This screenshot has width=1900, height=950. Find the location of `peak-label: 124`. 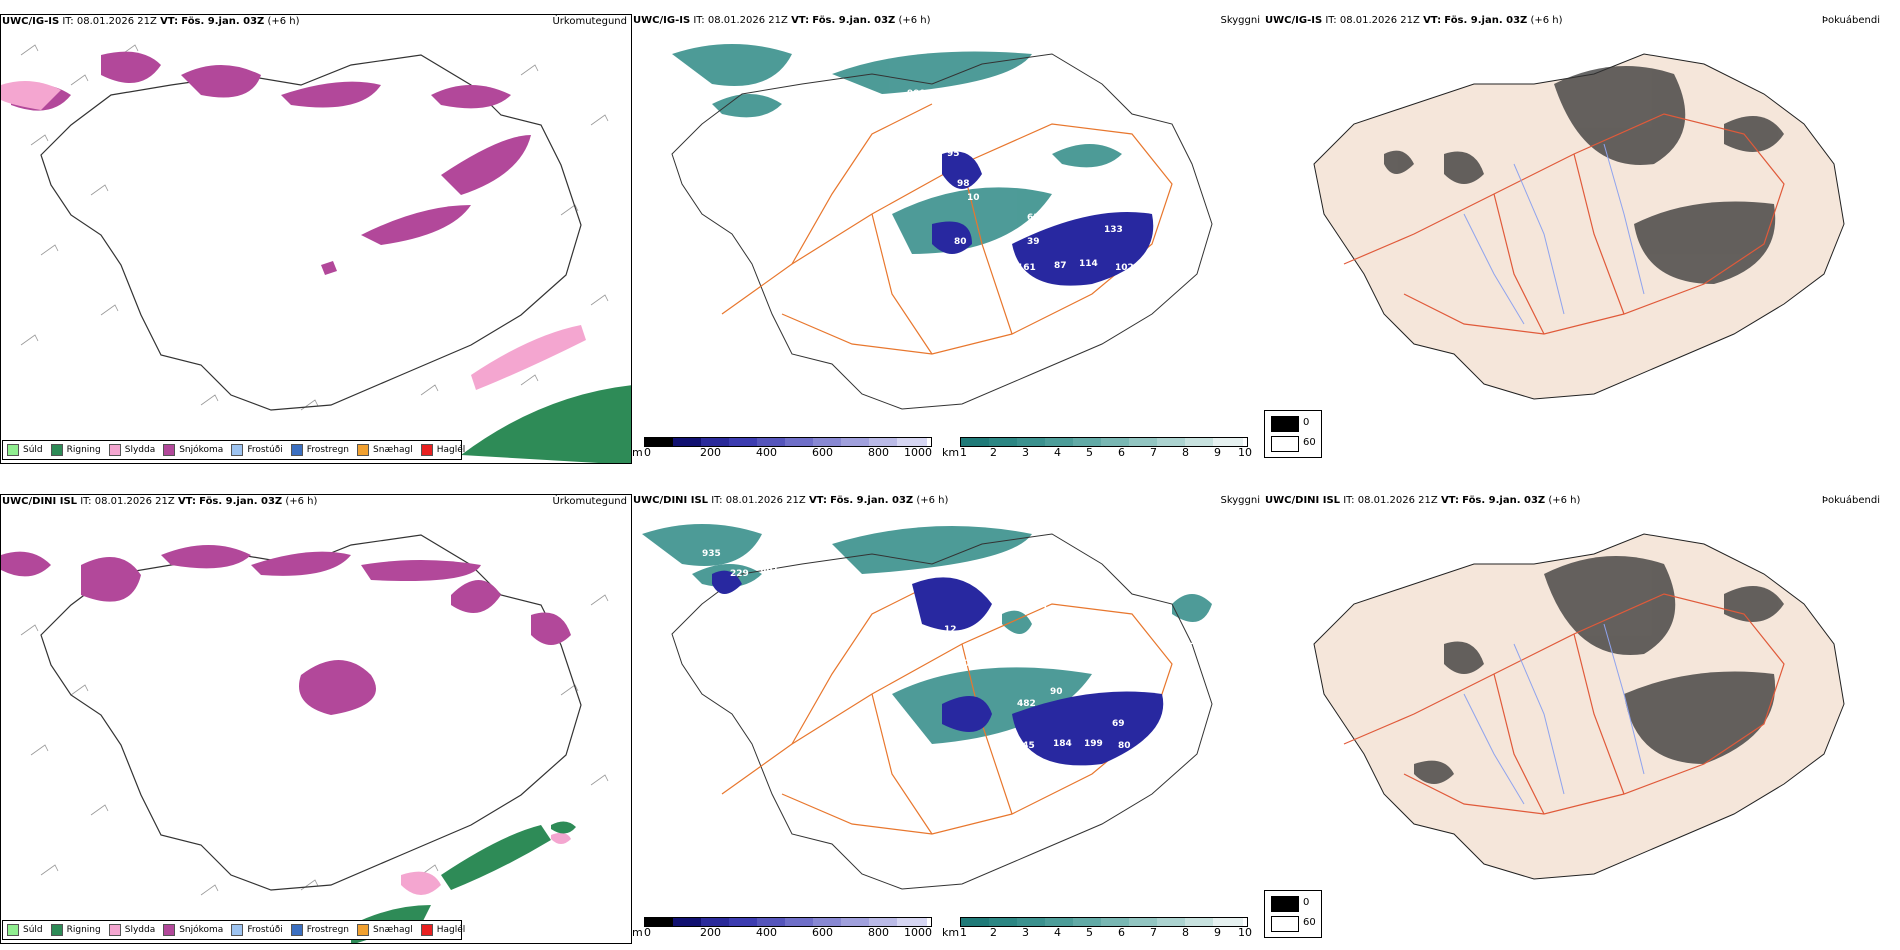

peak-label: 124 is located at coordinates (1151, 140).